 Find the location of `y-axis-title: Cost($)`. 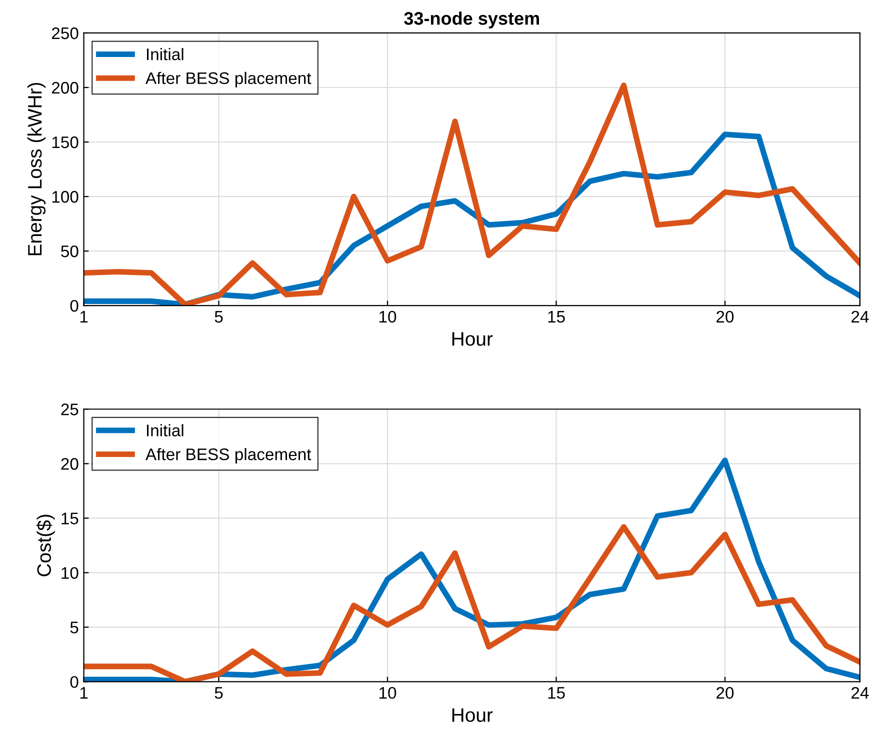

y-axis-title: Cost($) is located at coordinates (45, 545).